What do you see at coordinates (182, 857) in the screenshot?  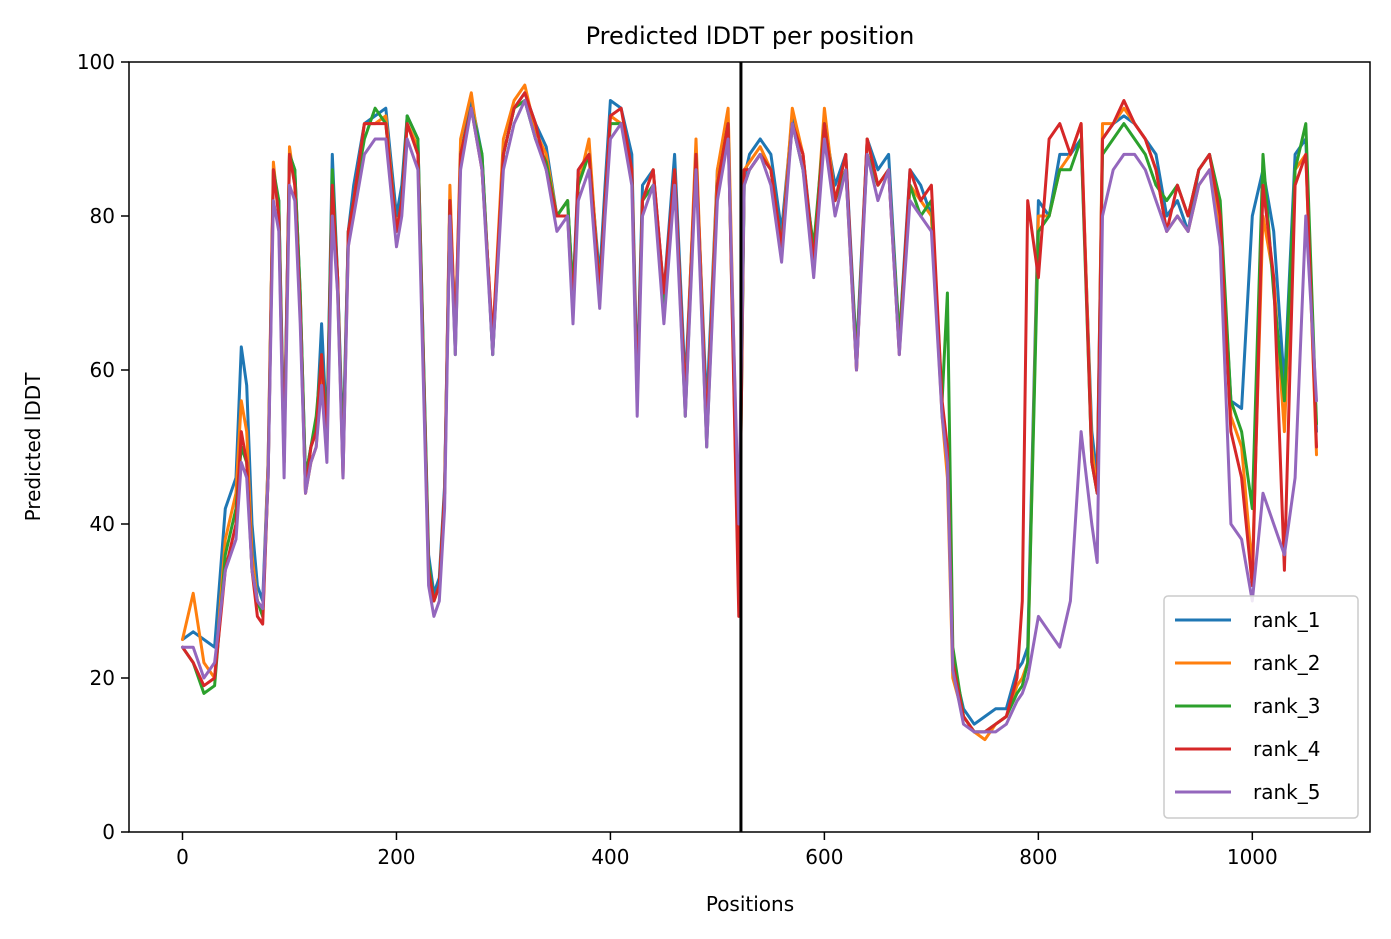 I see `x-tick-label: 0` at bounding box center [182, 857].